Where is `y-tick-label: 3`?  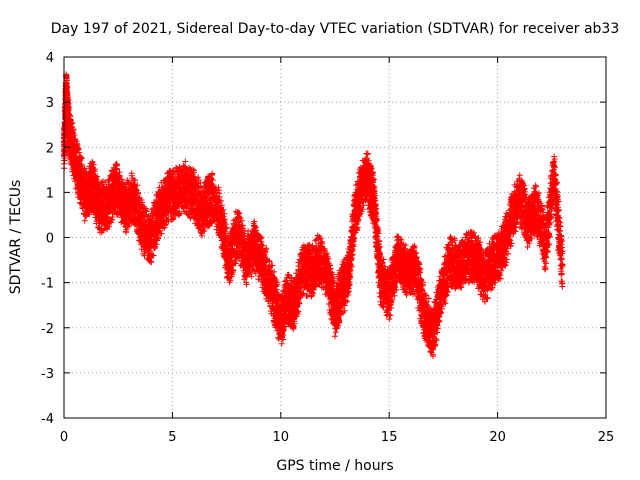 y-tick-label: 3 is located at coordinates (50, 103).